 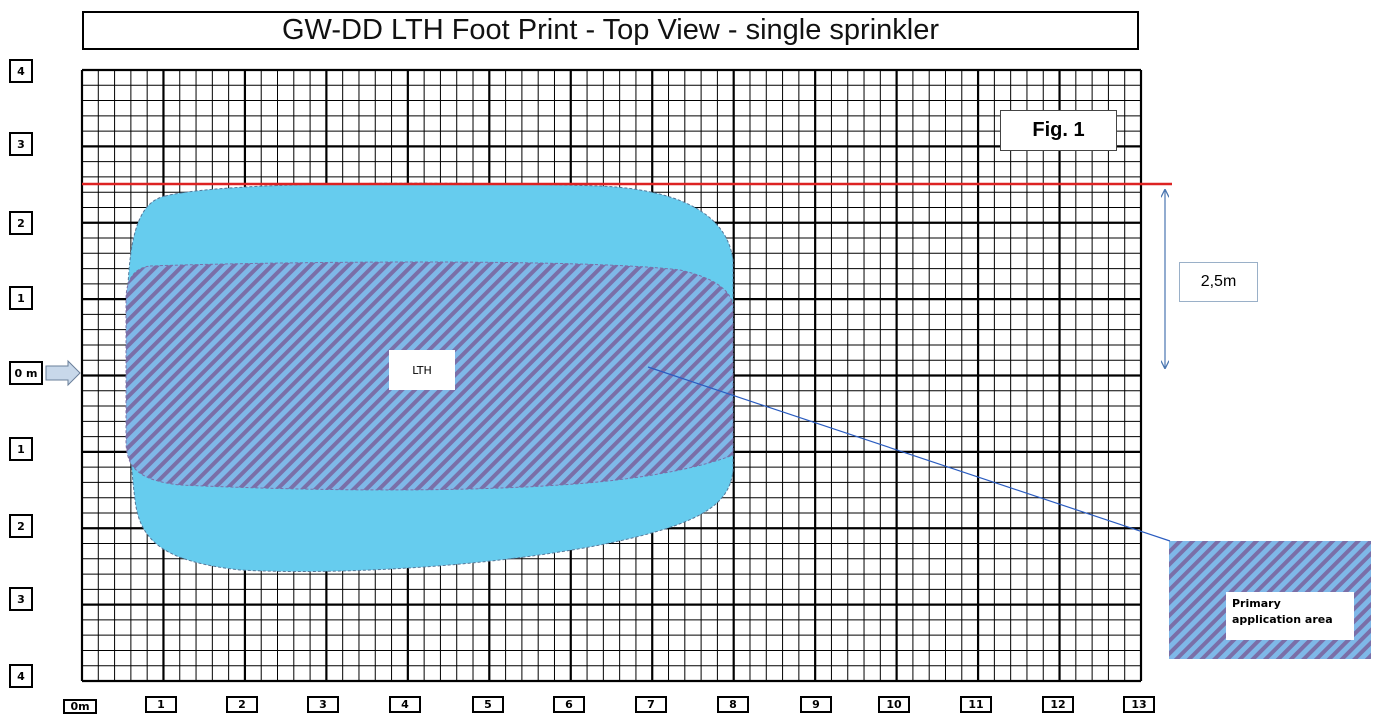 I want to click on x-axis-label: 8, so click(x=733, y=704).